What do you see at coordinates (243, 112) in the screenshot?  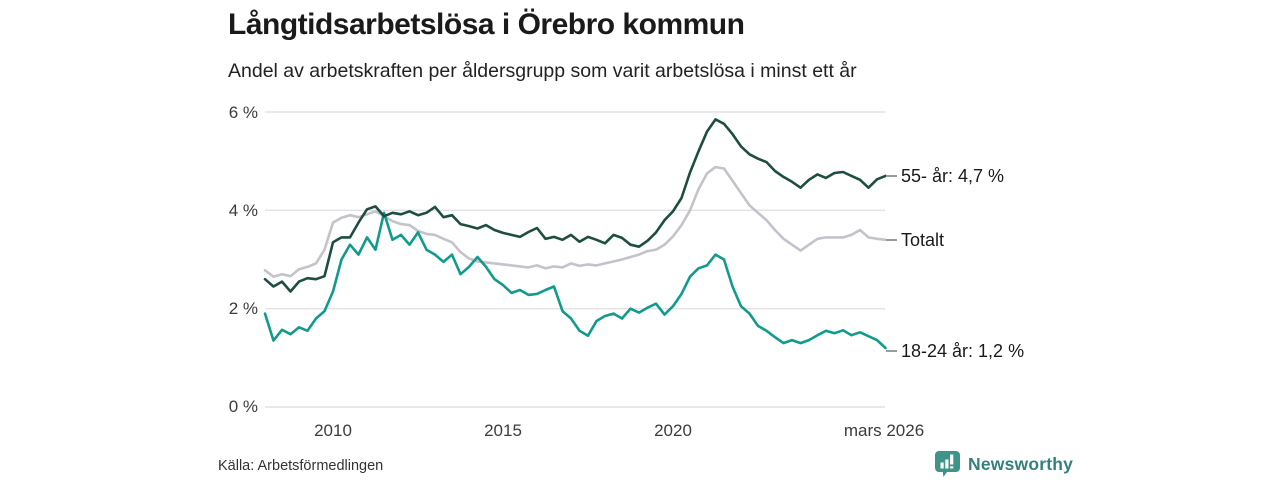 I see `y-tick-6: 6 %` at bounding box center [243, 112].